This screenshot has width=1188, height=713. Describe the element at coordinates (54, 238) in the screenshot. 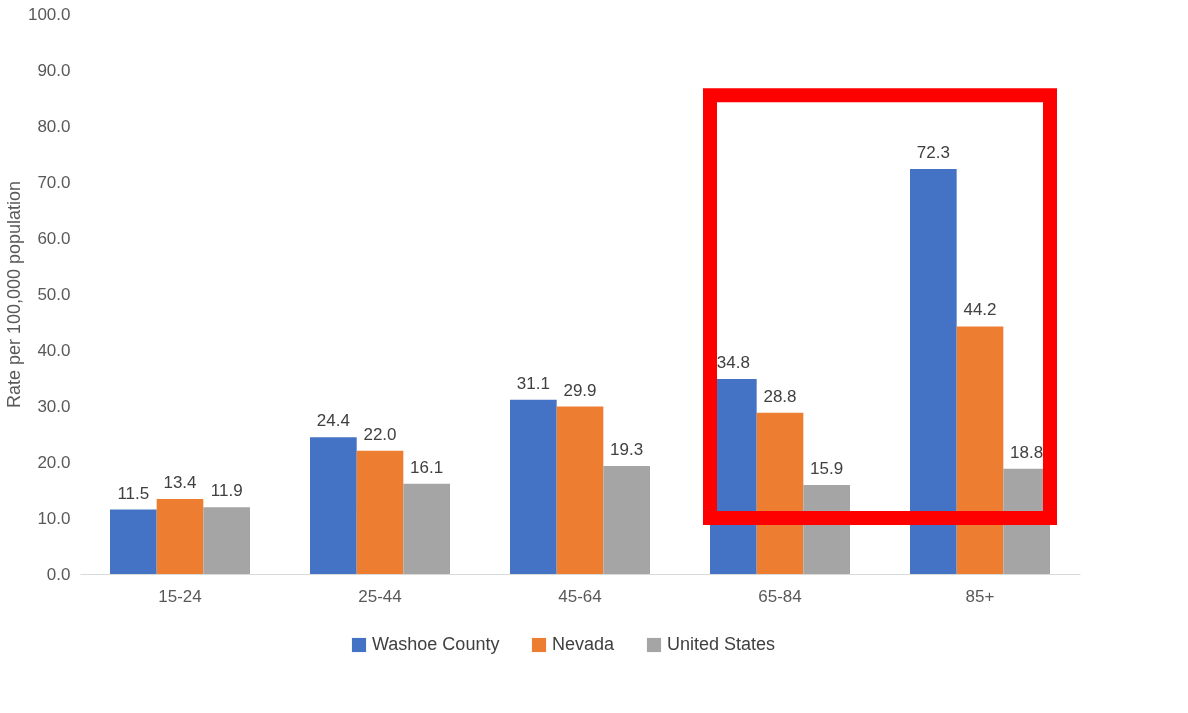

I see `y-tick-label: 60.0` at that location.